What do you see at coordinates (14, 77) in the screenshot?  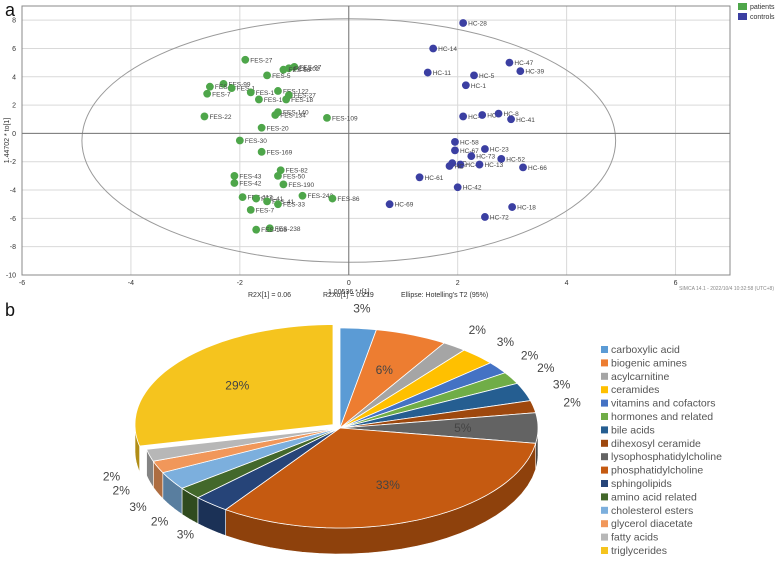 I see `y-tick-label: 4` at bounding box center [14, 77].